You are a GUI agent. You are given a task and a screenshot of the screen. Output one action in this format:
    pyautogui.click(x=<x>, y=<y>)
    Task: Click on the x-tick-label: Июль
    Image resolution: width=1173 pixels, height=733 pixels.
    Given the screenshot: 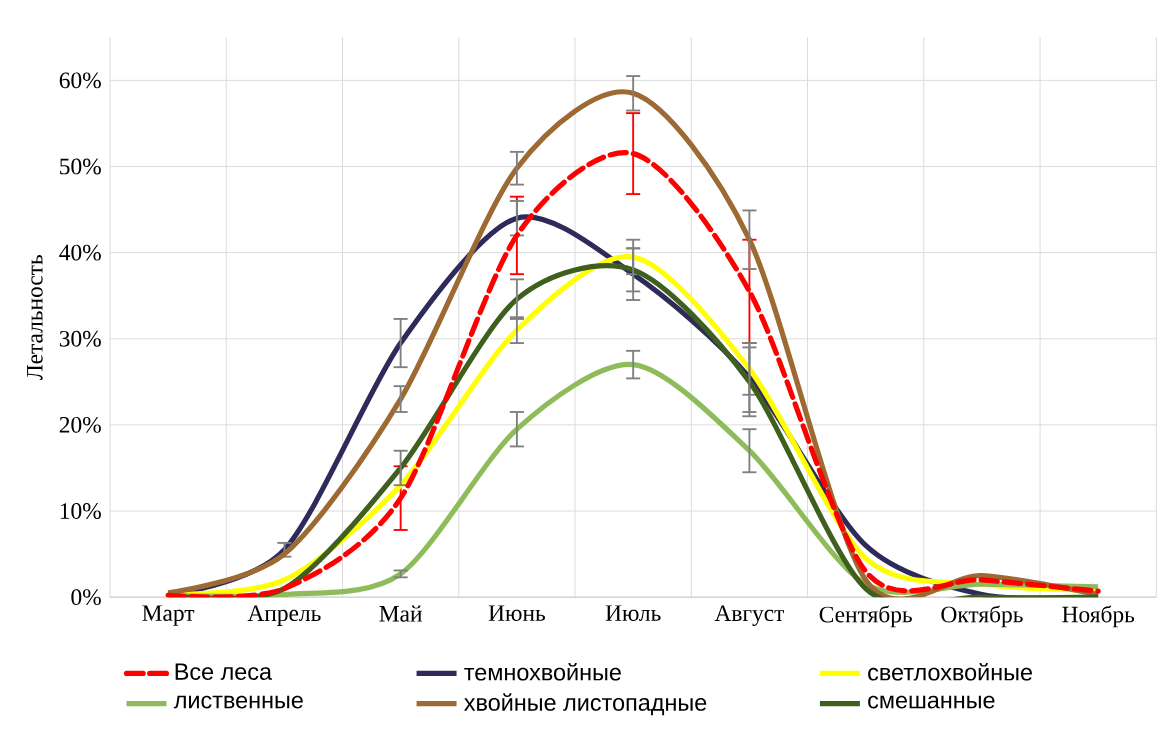 What is the action you would take?
    pyautogui.click(x=633, y=613)
    